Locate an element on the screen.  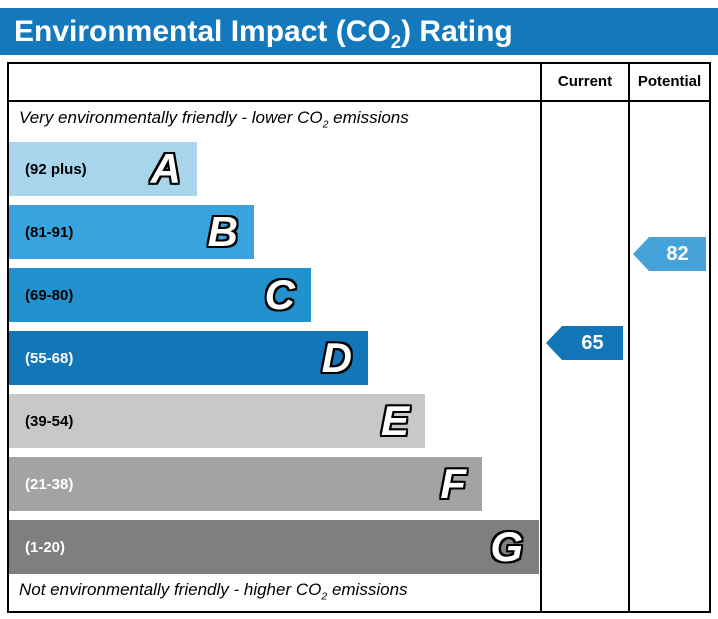
top-note-post: emissions is located at coordinates (368, 117).